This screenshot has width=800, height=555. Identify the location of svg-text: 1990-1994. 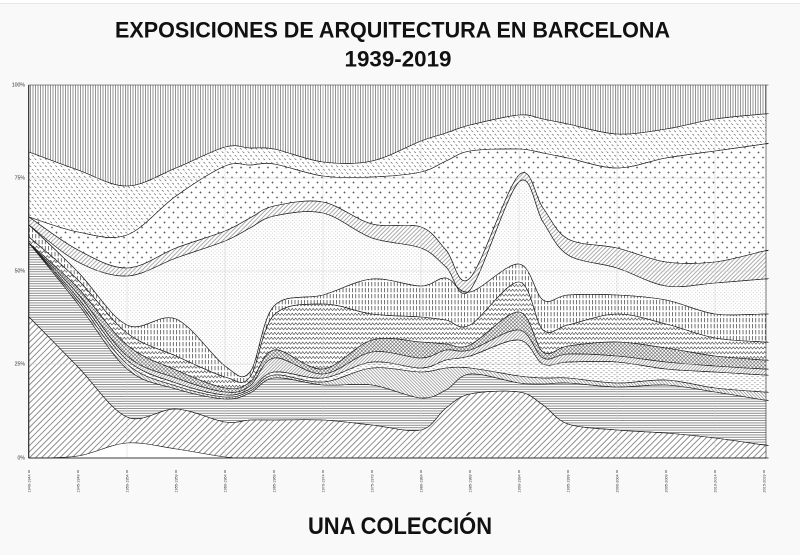
(520, 483).